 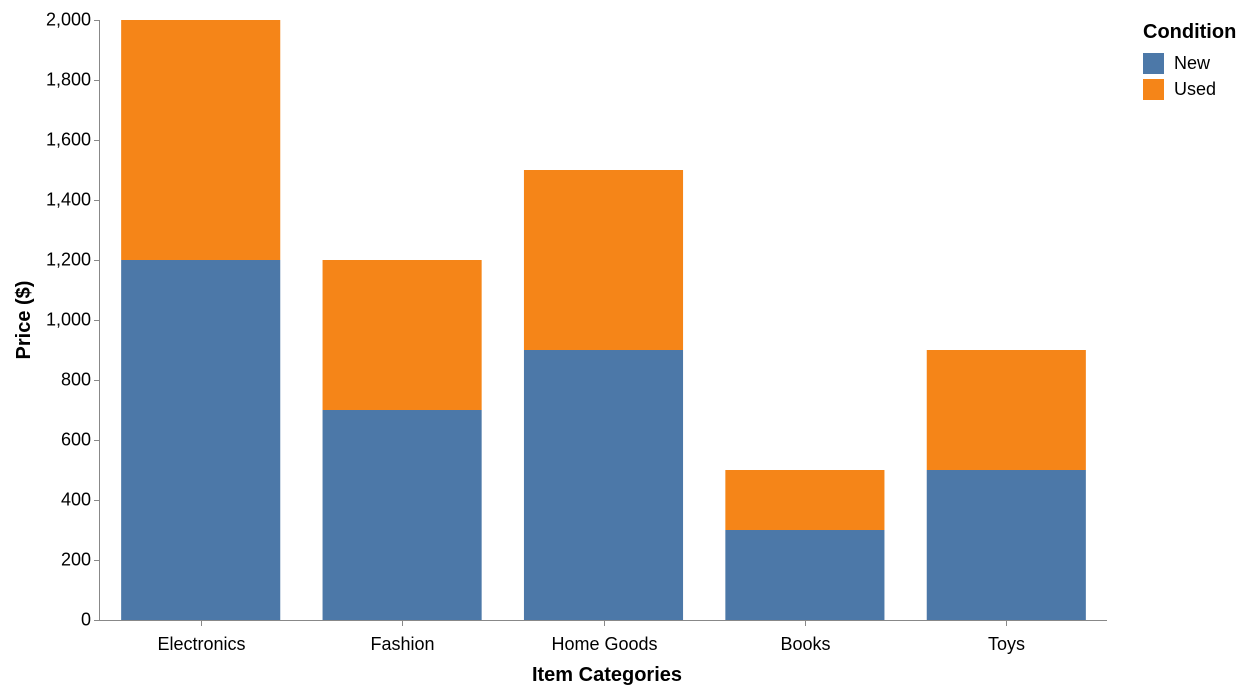 What do you see at coordinates (68, 139) in the screenshot?
I see `y-tick-label: 1,600` at bounding box center [68, 139].